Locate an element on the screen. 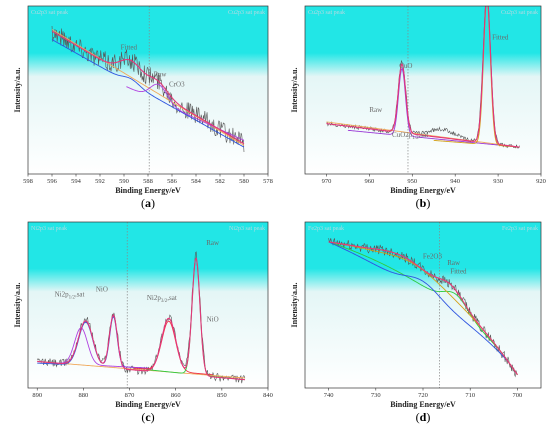 The image size is (550, 430). annotation: CuO2p1/2,sat is located at coordinates (410, 136).